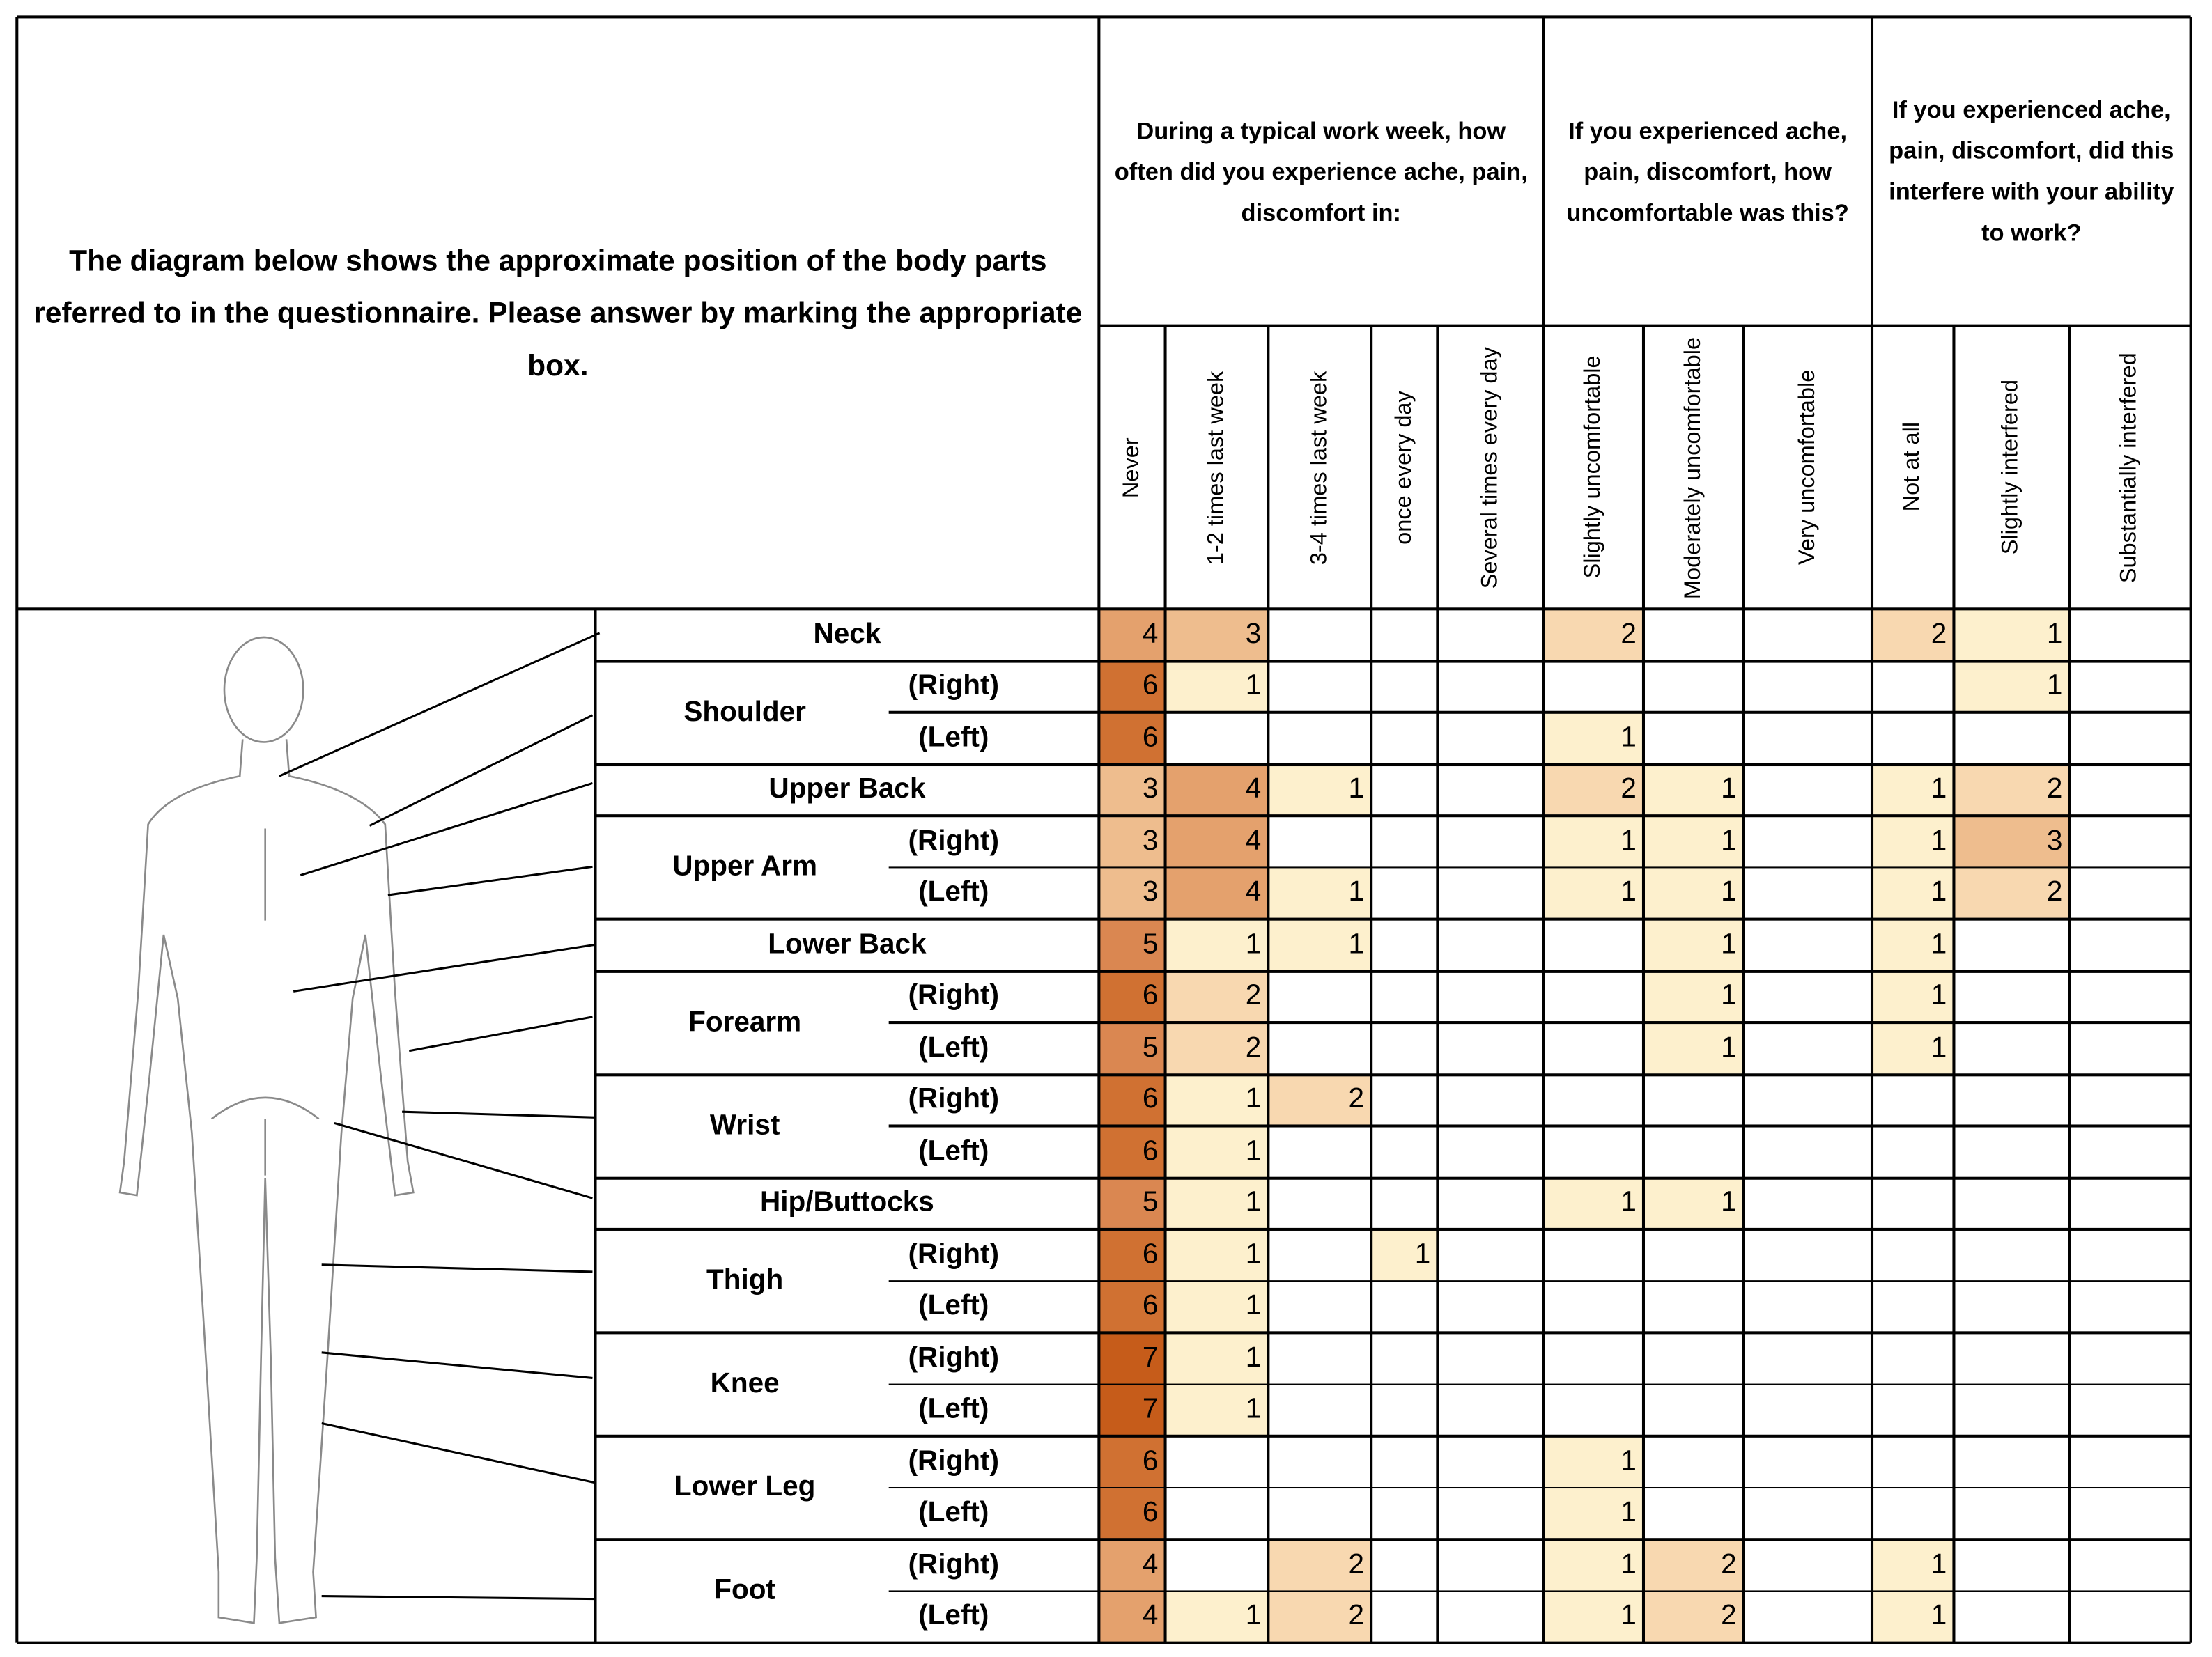  What do you see at coordinates (745, 1487) in the screenshot?
I see `body-part: Lower Leg` at bounding box center [745, 1487].